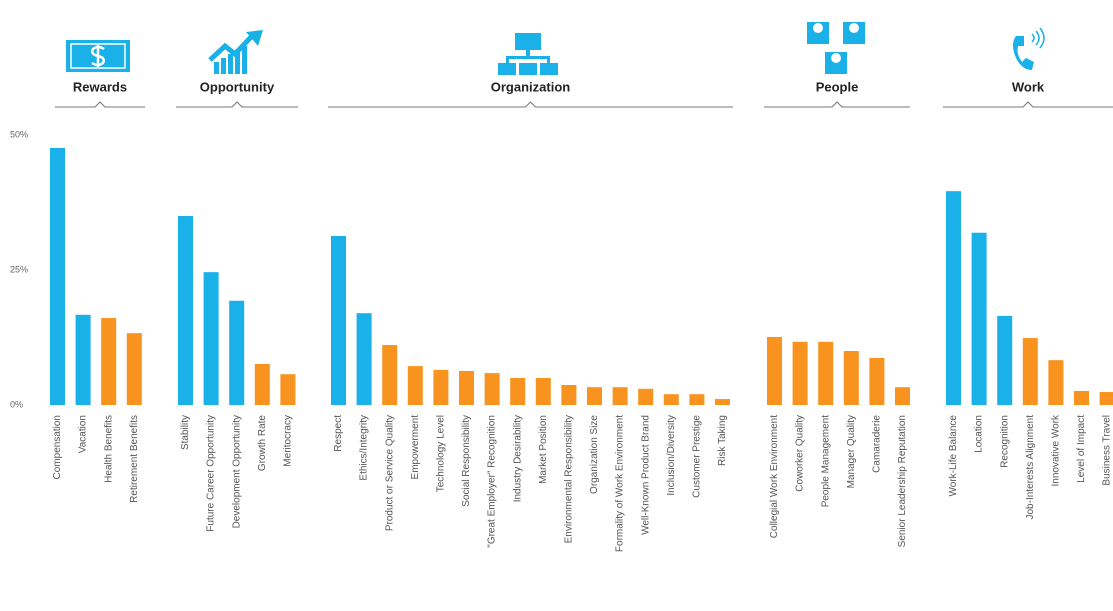 The image size is (1113, 611). What do you see at coordinates (1081, 449) in the screenshot?
I see `x-tick-label: Level of Impact` at bounding box center [1081, 449].